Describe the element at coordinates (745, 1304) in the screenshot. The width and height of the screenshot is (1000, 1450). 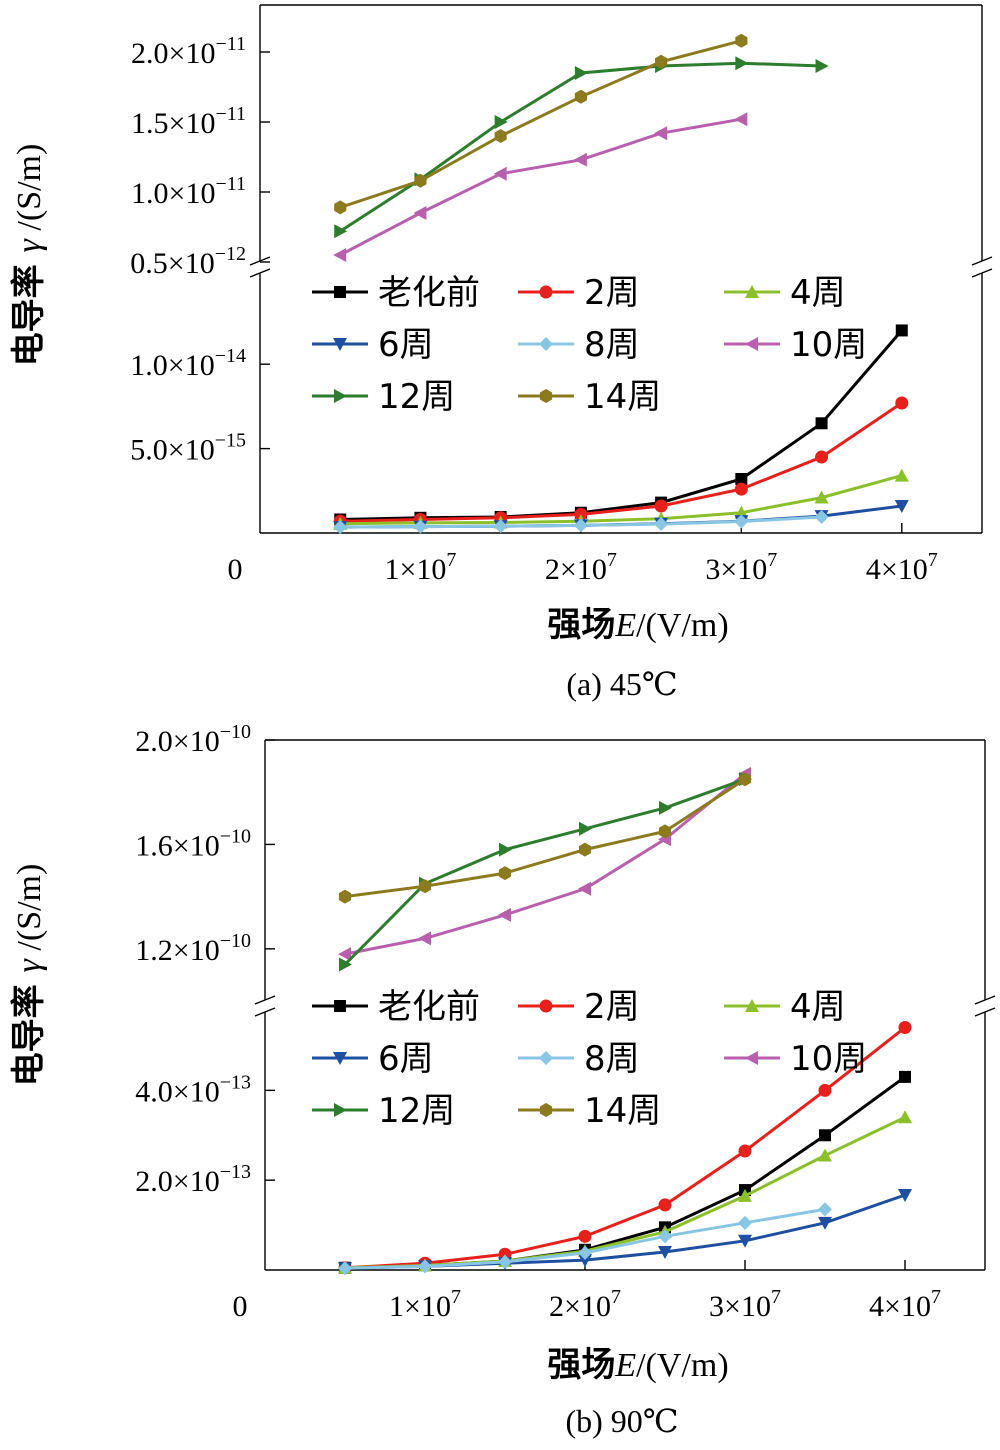
I see `x-tick-label: 3×10⁷` at that location.